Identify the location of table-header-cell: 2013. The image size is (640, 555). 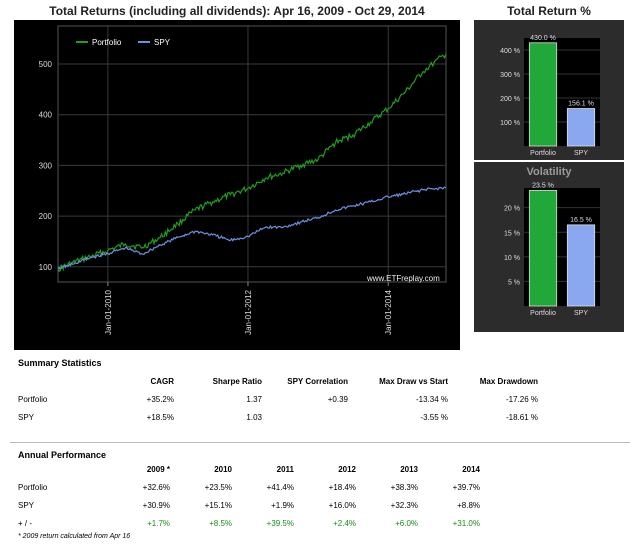
(409, 469).